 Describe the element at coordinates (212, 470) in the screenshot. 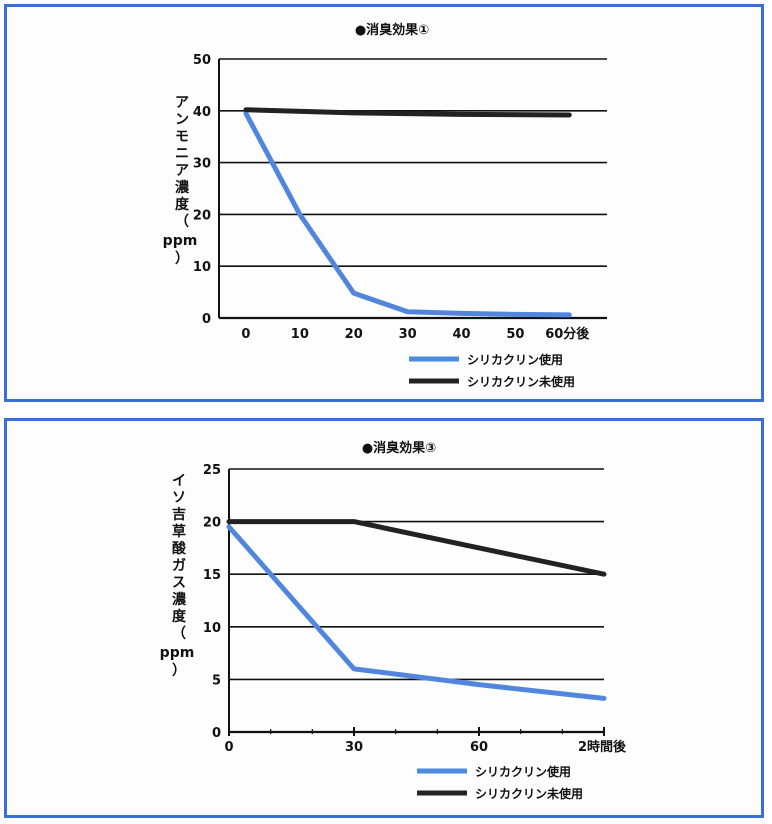

I see `y-tick-label: 25` at that location.